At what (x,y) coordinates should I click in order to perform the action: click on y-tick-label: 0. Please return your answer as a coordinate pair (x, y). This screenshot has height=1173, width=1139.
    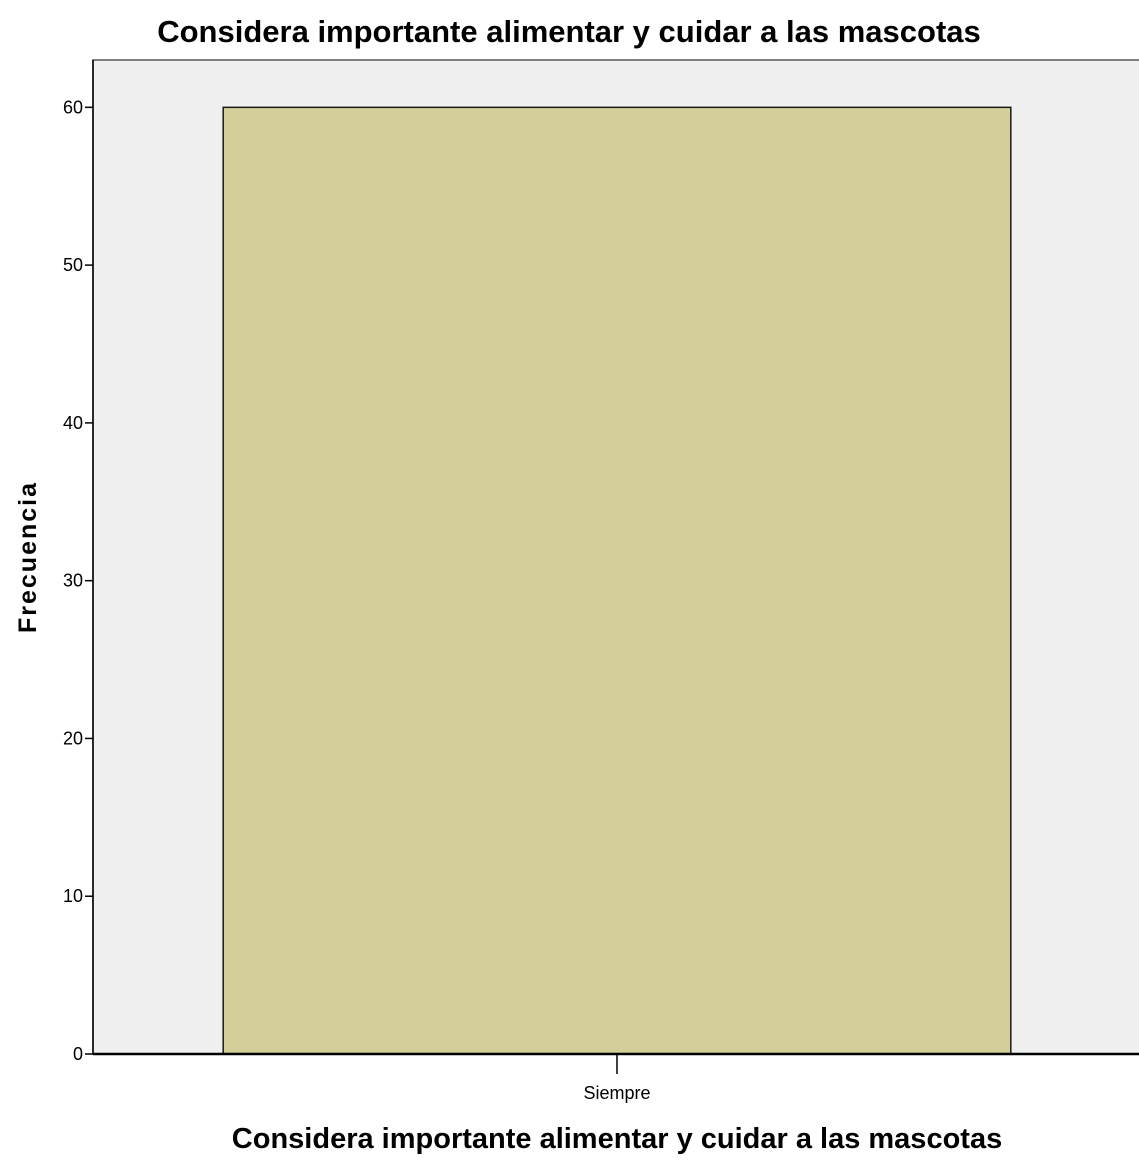
    Looking at the image, I should click on (78, 1054).